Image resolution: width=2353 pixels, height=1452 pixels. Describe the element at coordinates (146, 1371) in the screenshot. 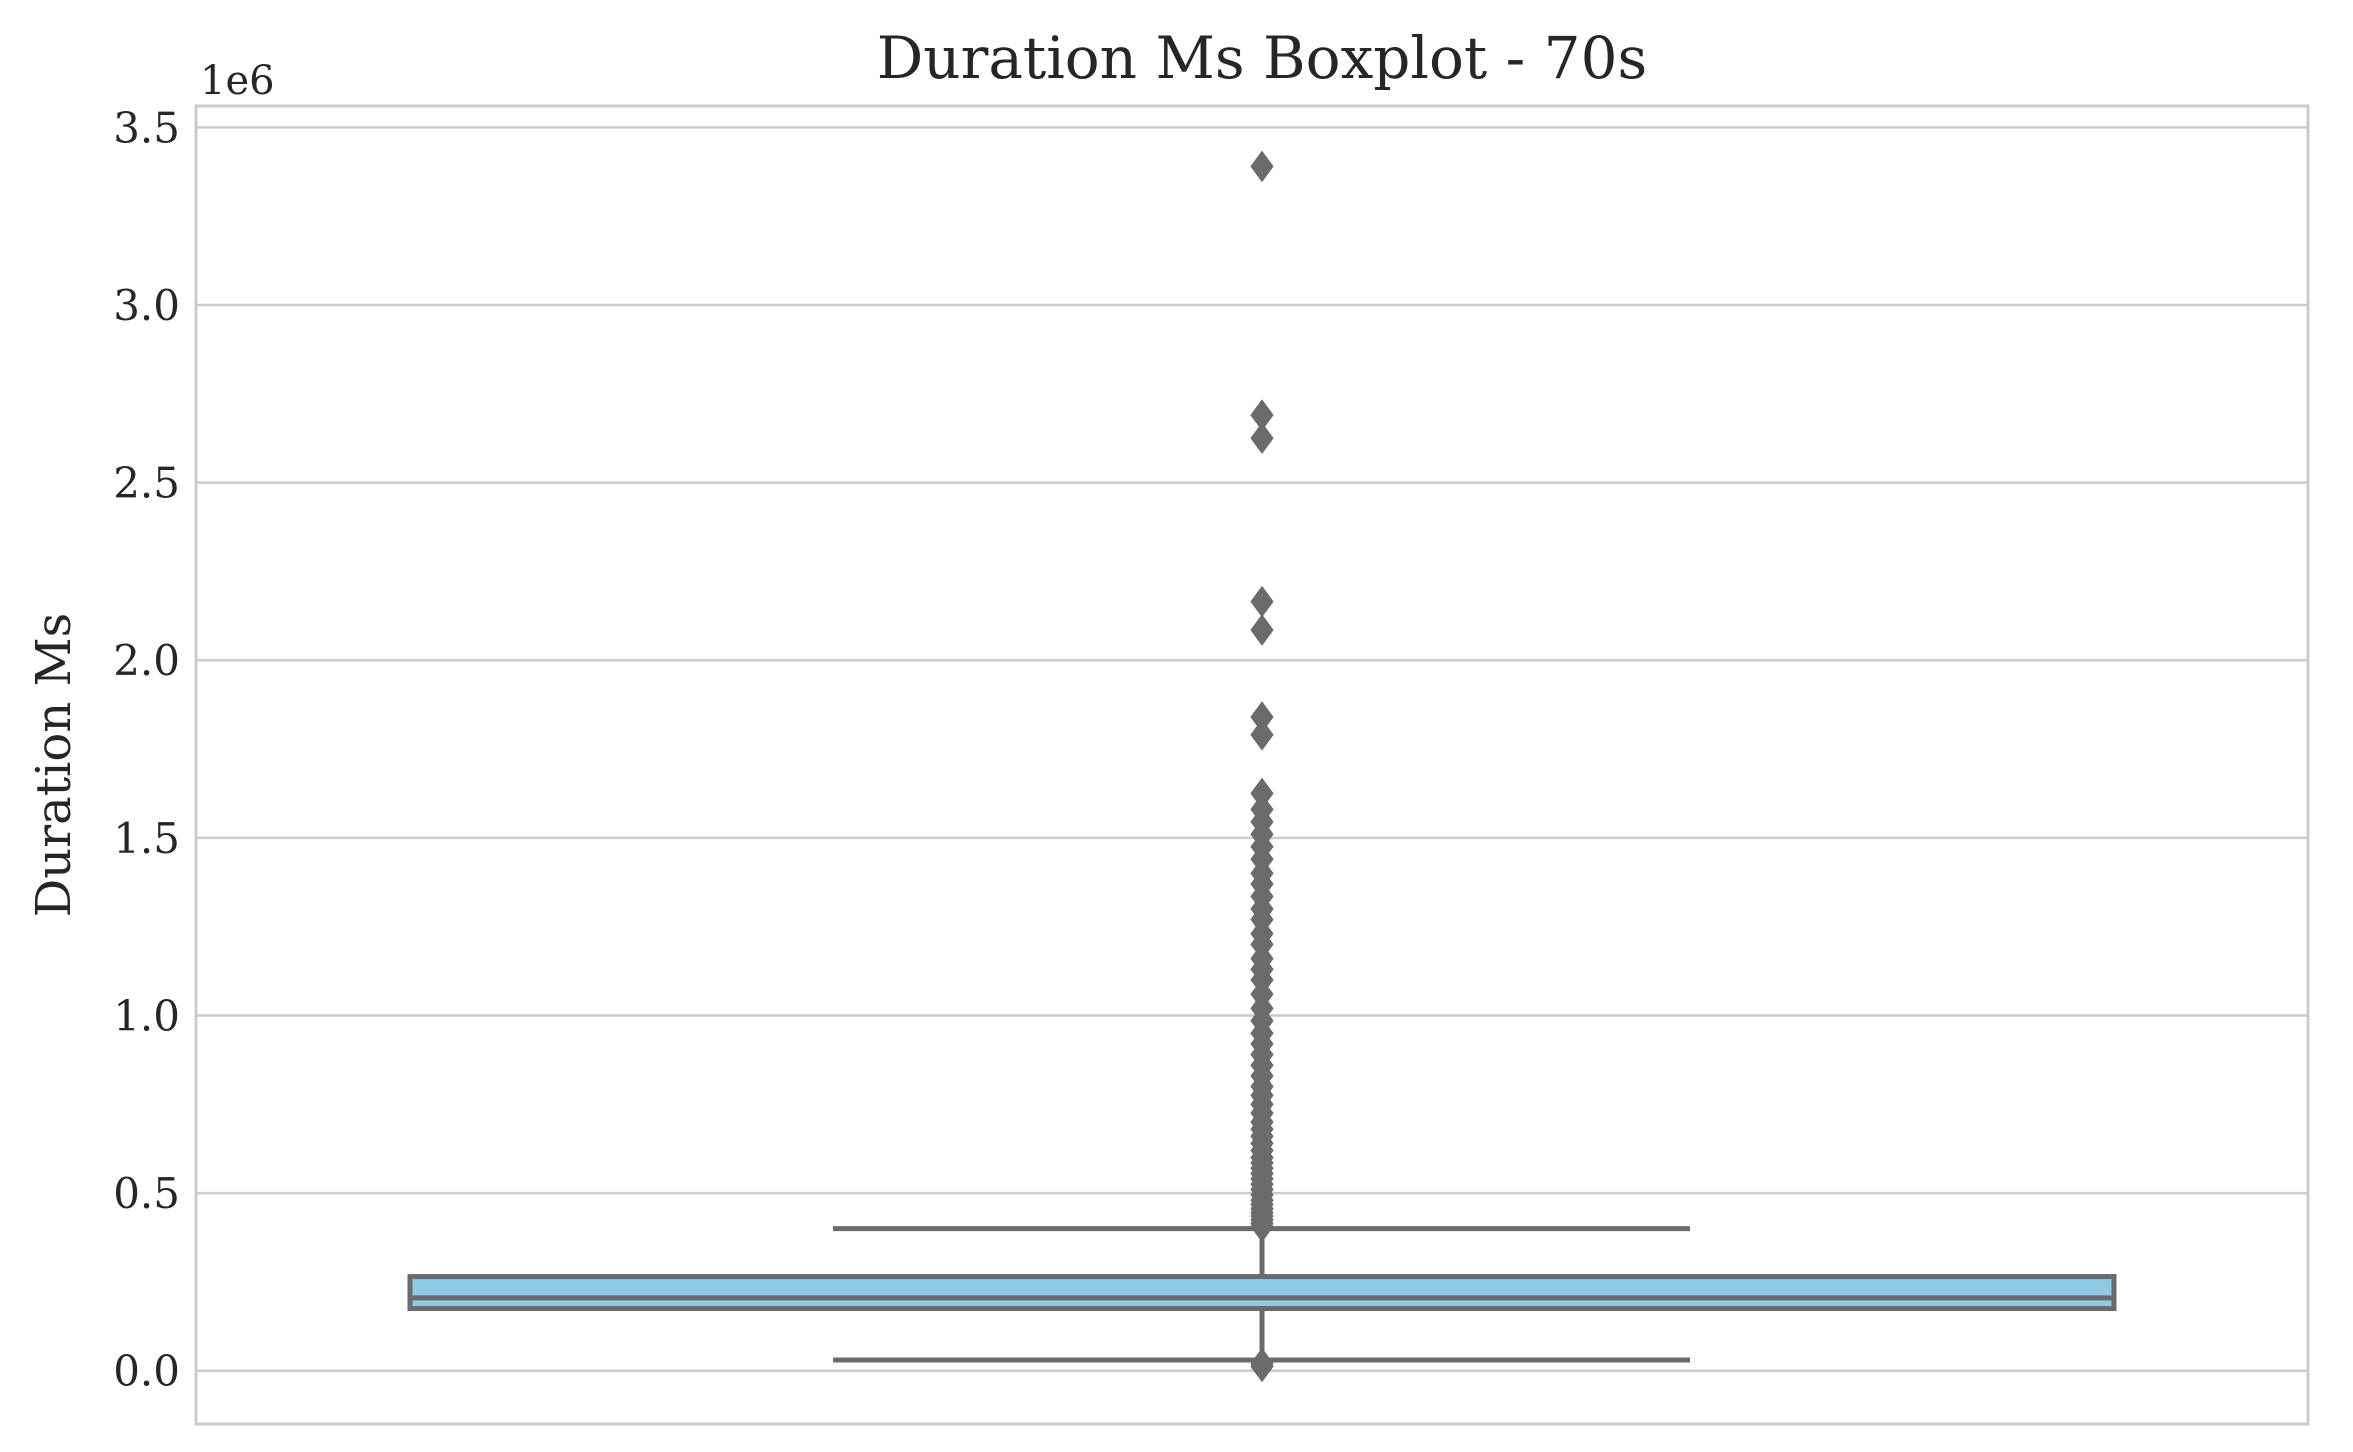

I see `y-tick-label: 0.0` at that location.